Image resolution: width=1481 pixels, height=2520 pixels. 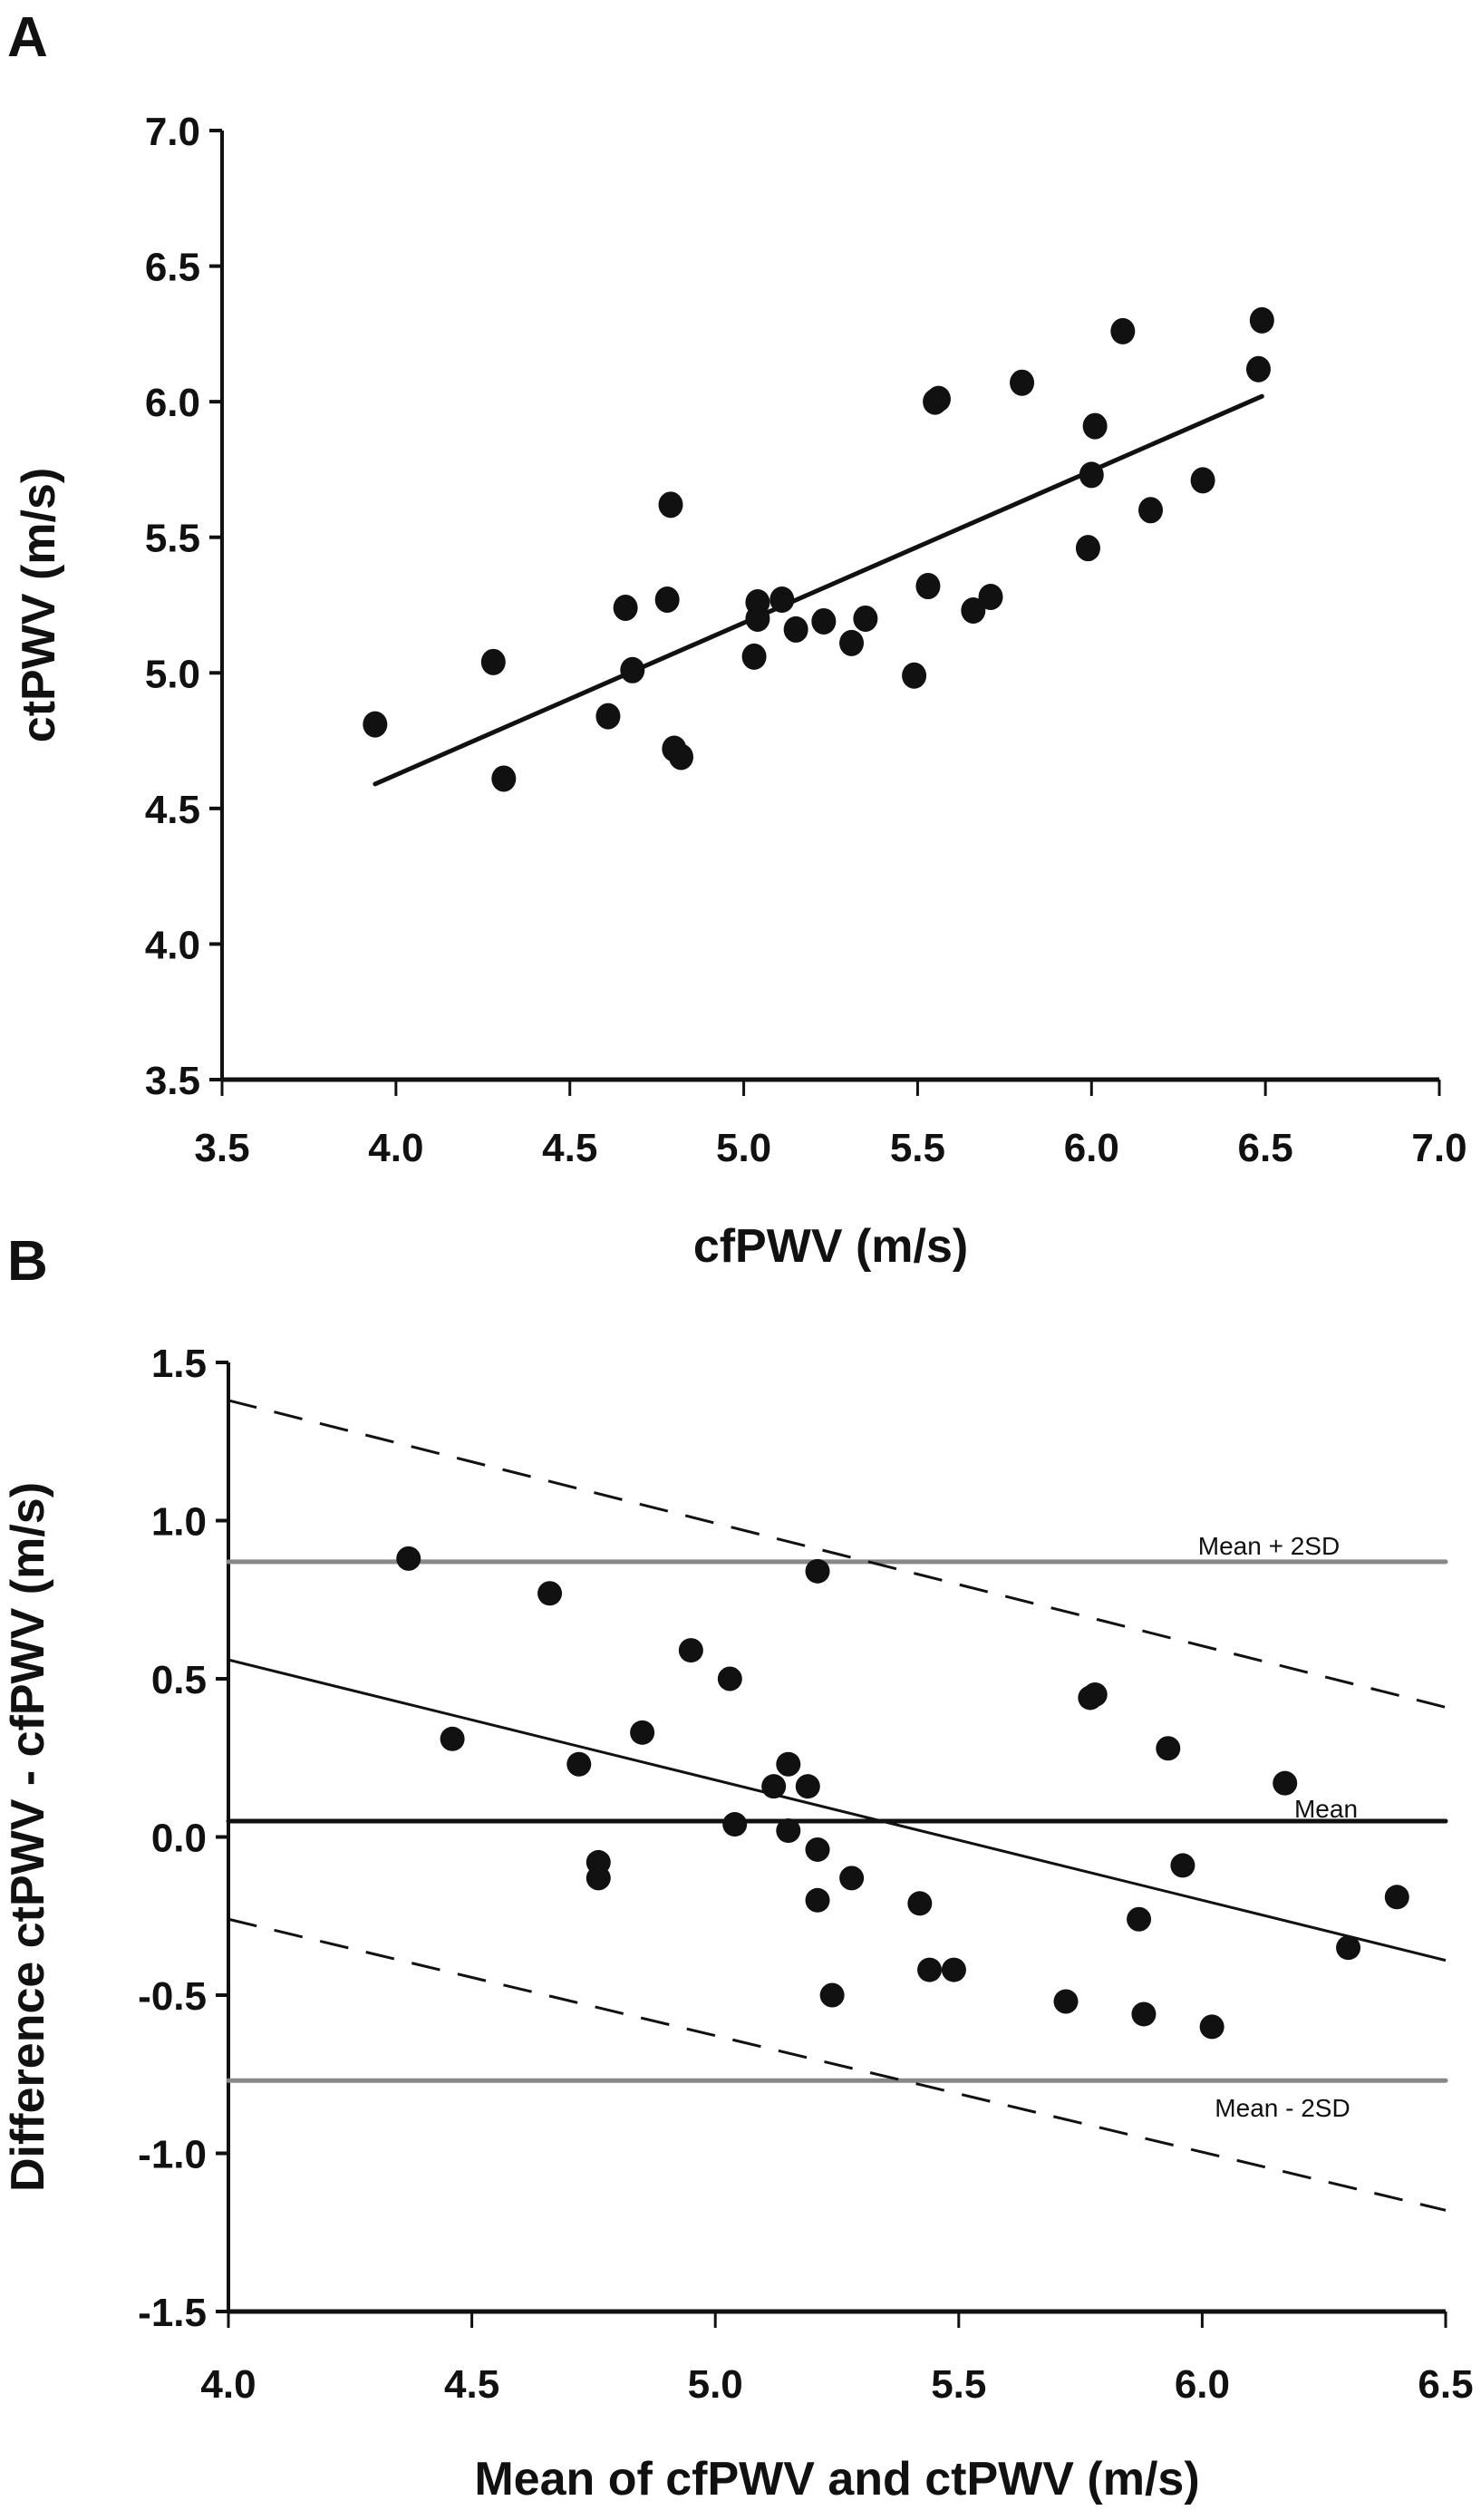 I want to click on y-tick-label: 0.0, so click(x=179, y=1839).